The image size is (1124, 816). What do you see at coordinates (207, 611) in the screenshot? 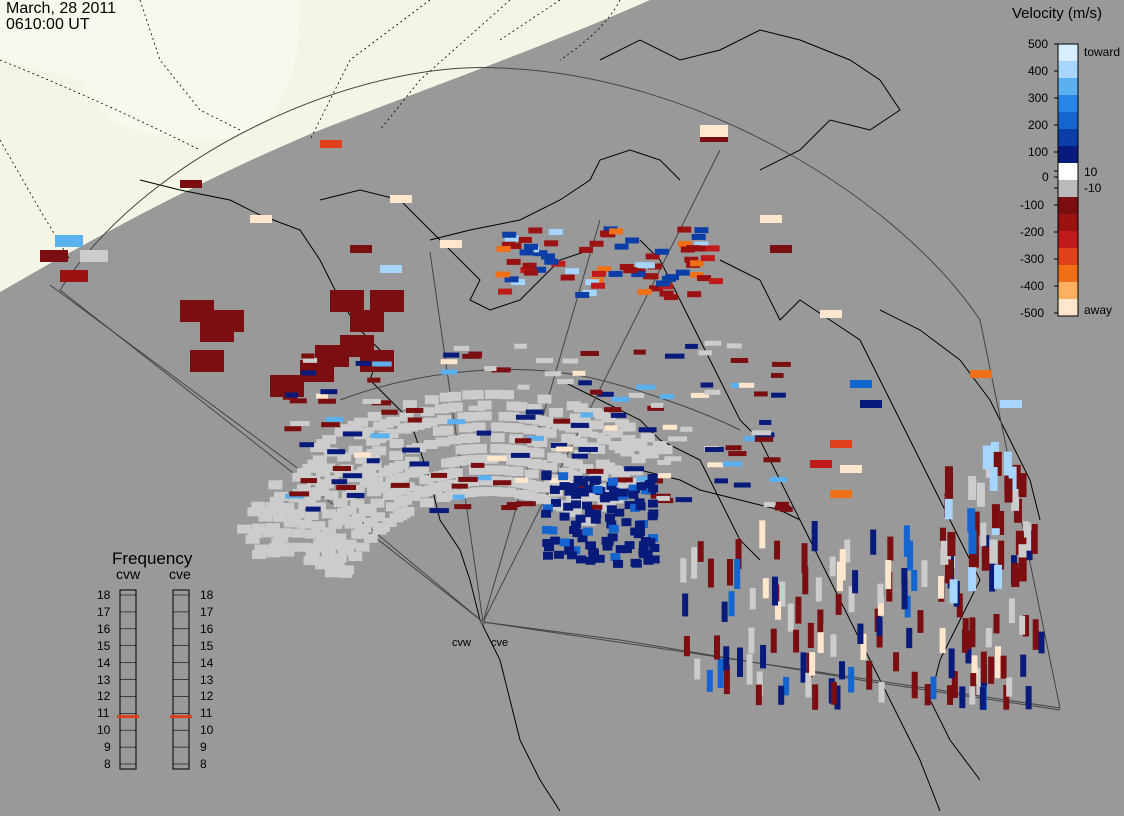
I see `frequency-scale-label: 17` at bounding box center [207, 611].